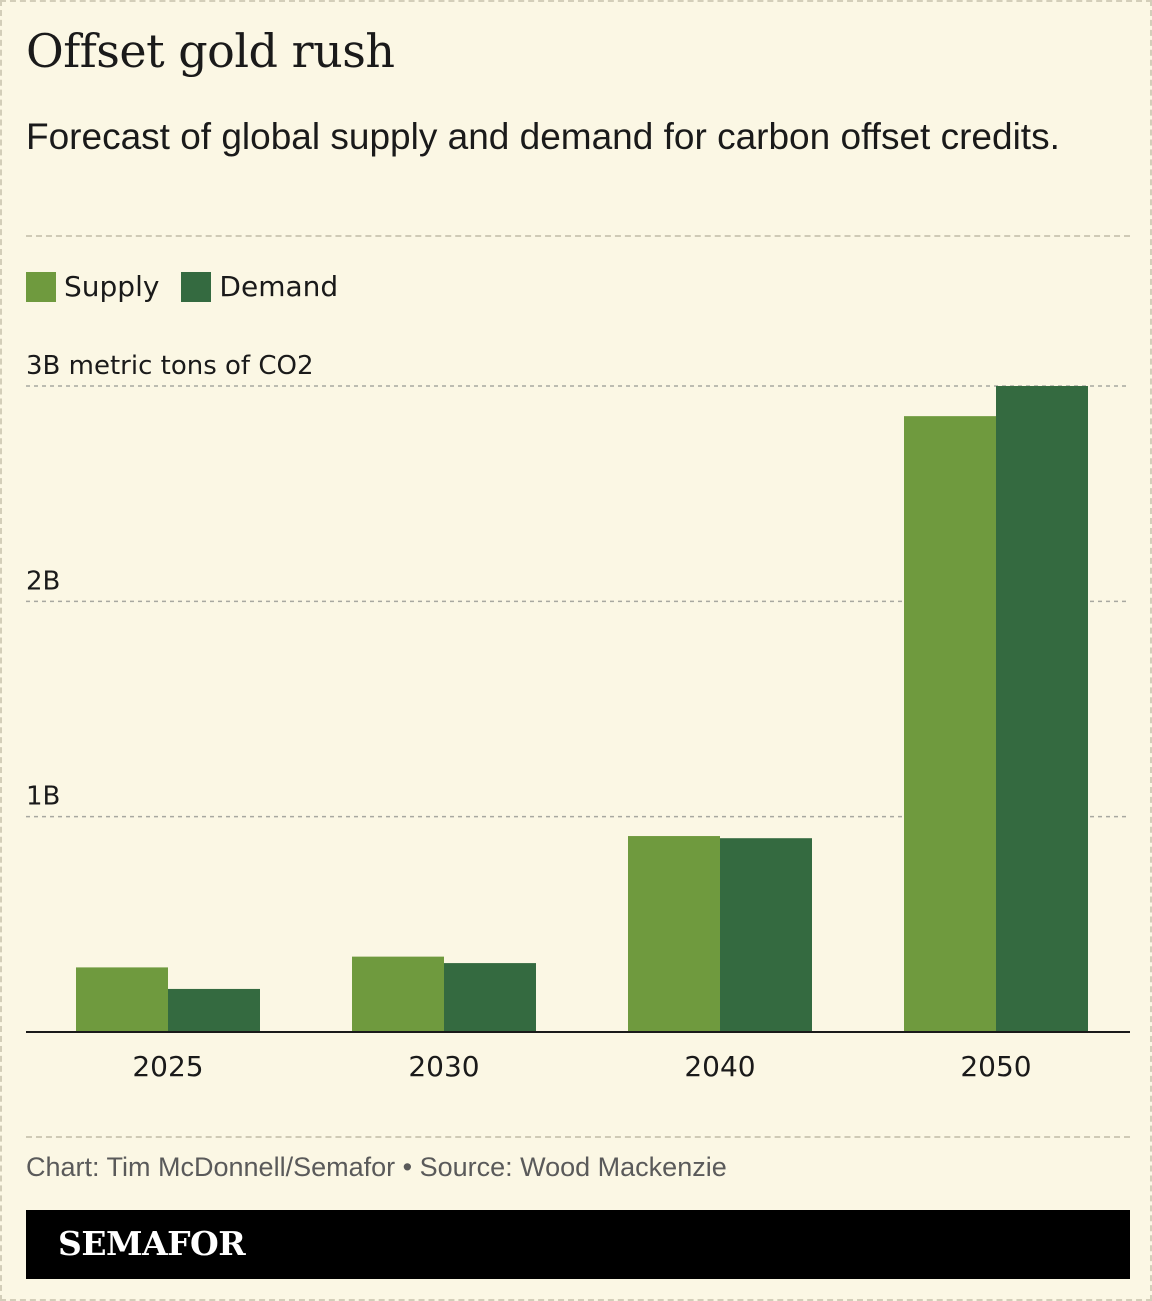  What do you see at coordinates (214, 1010) in the screenshot?
I see `bar-demand-2025` at bounding box center [214, 1010].